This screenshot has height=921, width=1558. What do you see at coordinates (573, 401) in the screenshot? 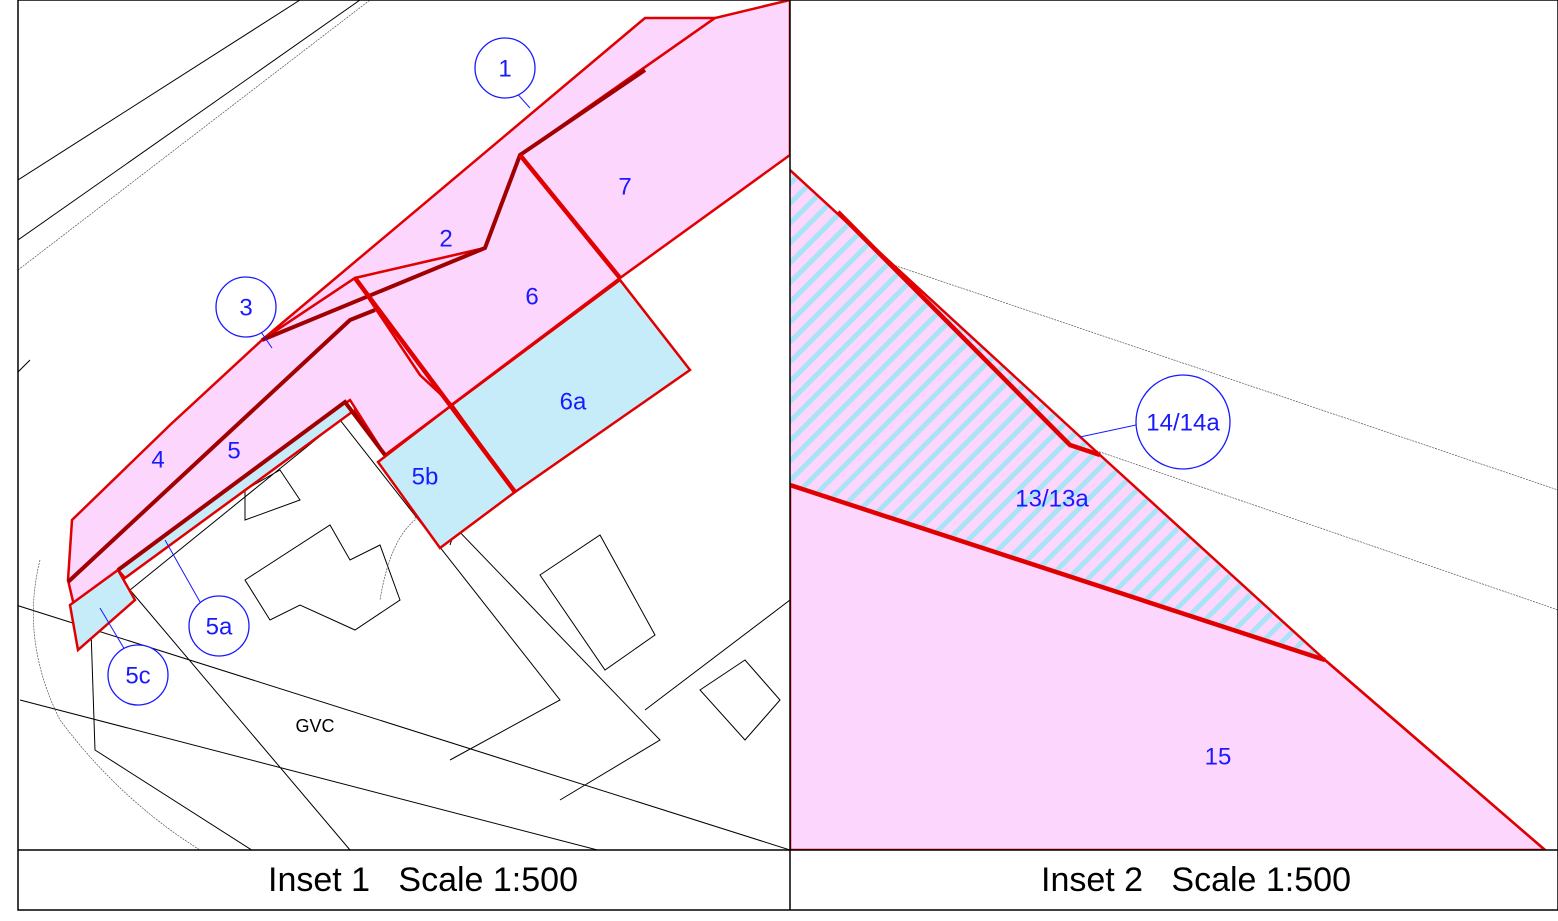
I see `label: 6a` at bounding box center [573, 401].